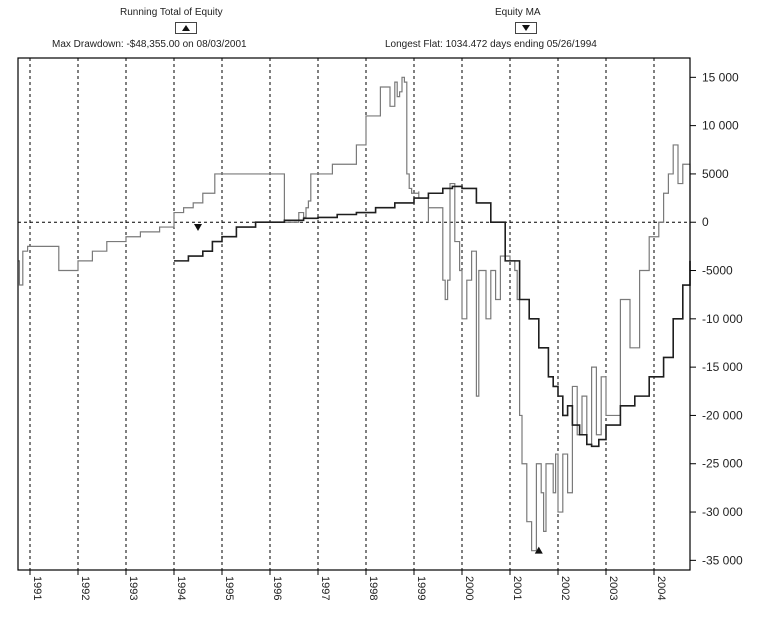  What do you see at coordinates (171, 12) in the screenshot?
I see `equity-legend-title: Running Total of Equity` at bounding box center [171, 12].